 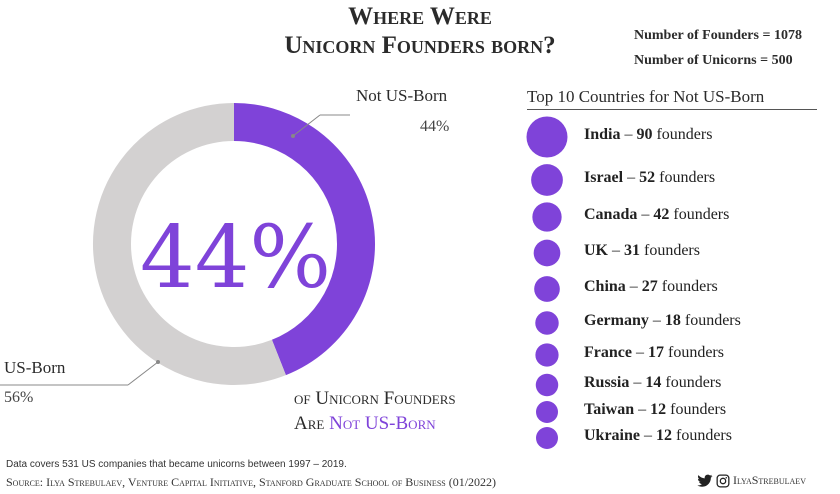 I want to click on country-value: 14, so click(x=653, y=382).